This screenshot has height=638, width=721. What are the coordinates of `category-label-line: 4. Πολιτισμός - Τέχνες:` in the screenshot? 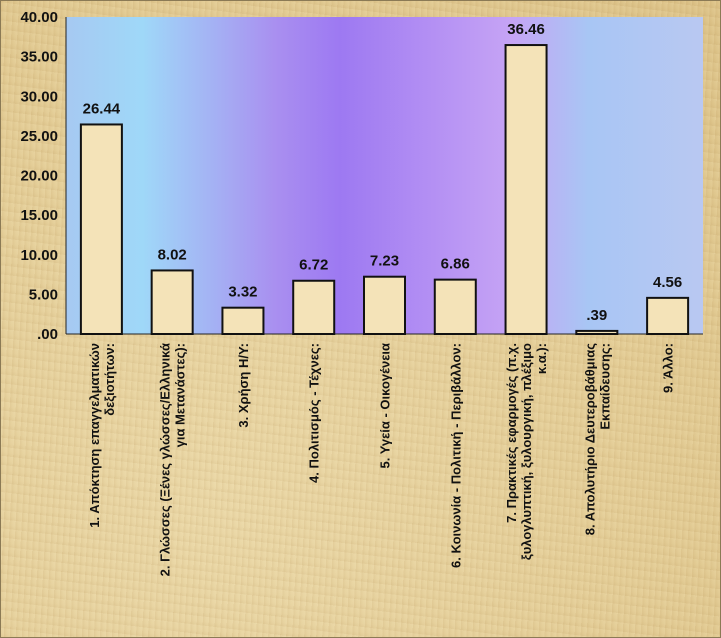 It's located at (314, 413).